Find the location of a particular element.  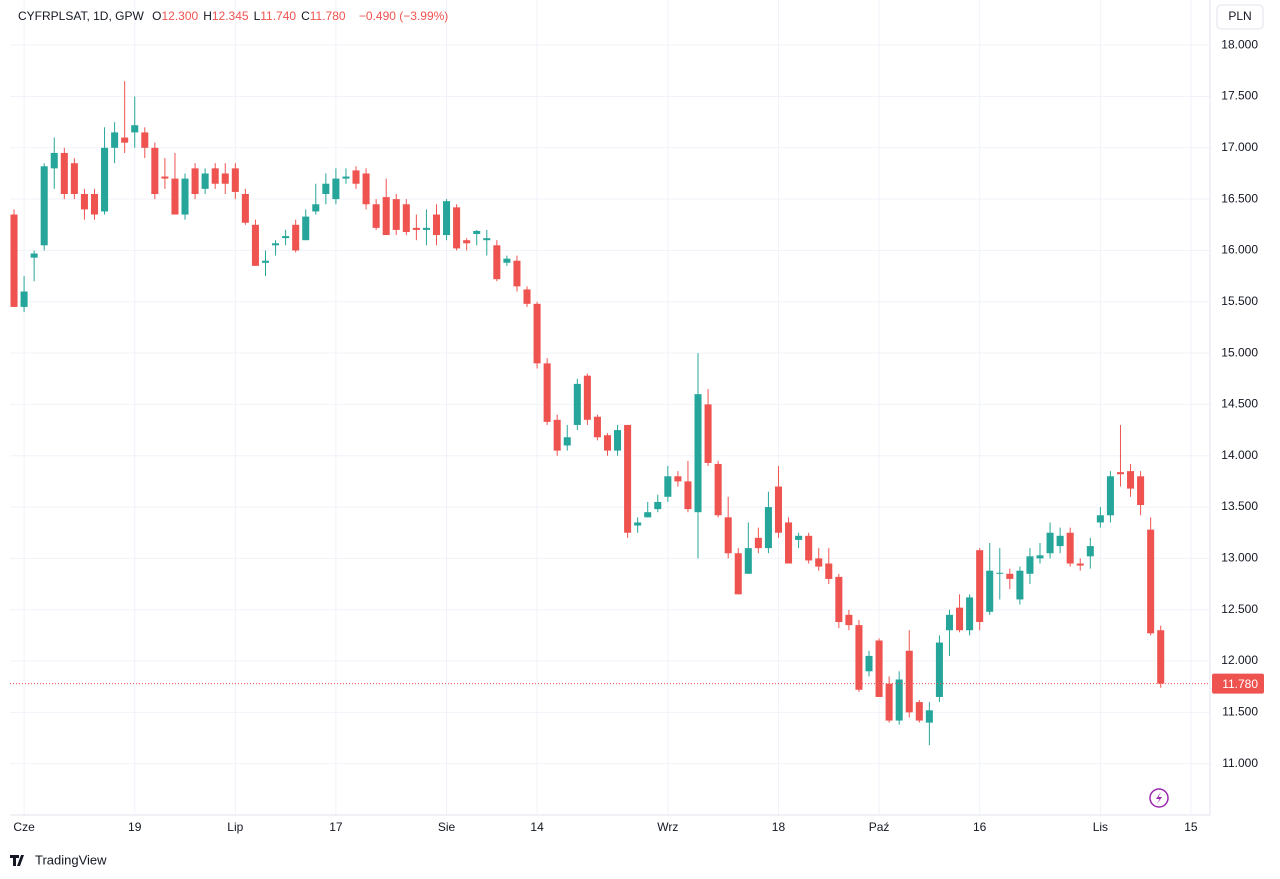

y-tick-label: 17.000 is located at coordinates (1239, 147).